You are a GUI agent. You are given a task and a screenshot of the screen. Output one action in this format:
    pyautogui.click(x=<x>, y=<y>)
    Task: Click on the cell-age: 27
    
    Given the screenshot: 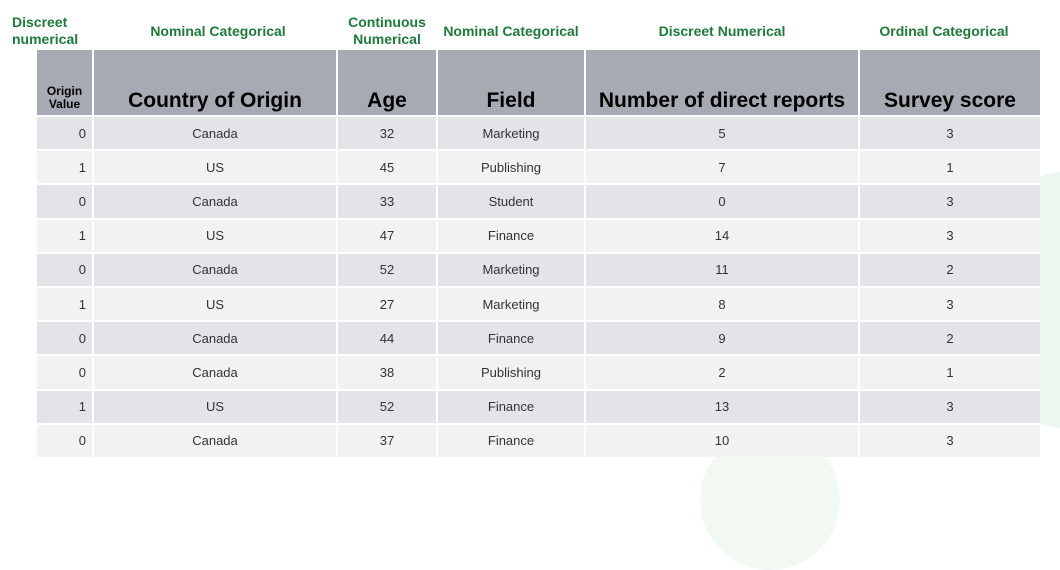 What is the action you would take?
    pyautogui.click(x=387, y=303)
    